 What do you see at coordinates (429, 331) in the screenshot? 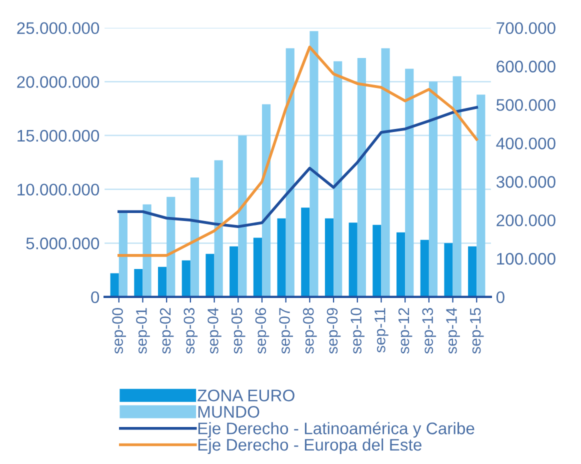
I see `x-tick-label: sep-13` at bounding box center [429, 331].